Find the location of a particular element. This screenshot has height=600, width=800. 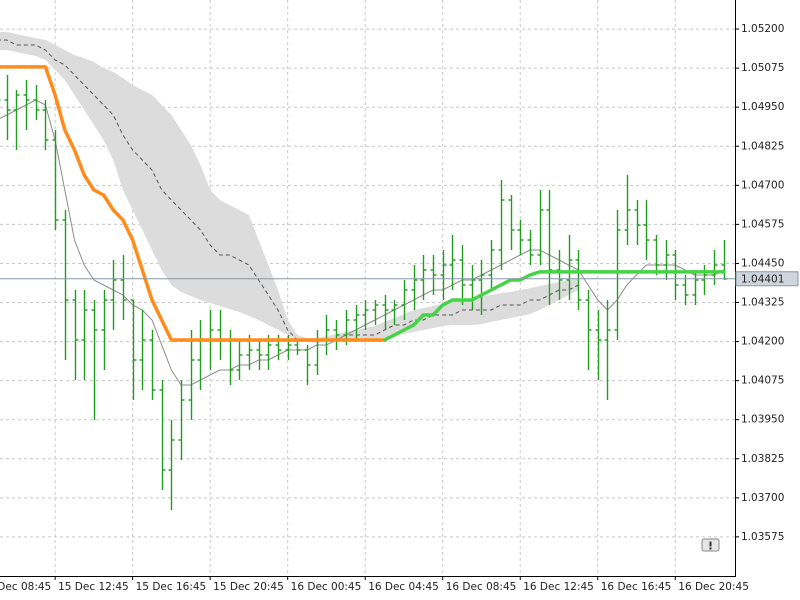

alert-icon-bar is located at coordinates (710, 544).